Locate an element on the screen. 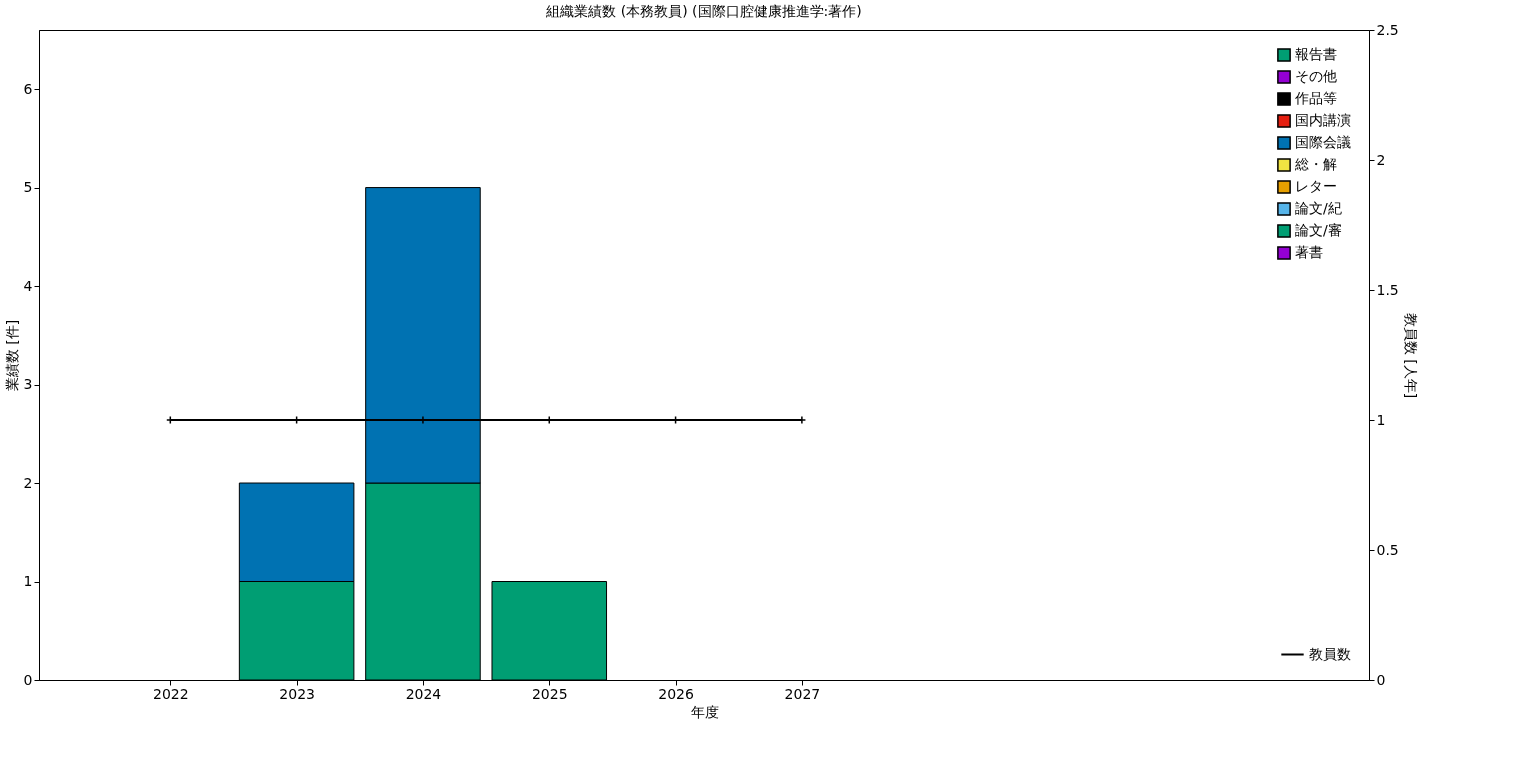 The image size is (1536, 768). y2-tick-label: 0 is located at coordinates (1381, 679).